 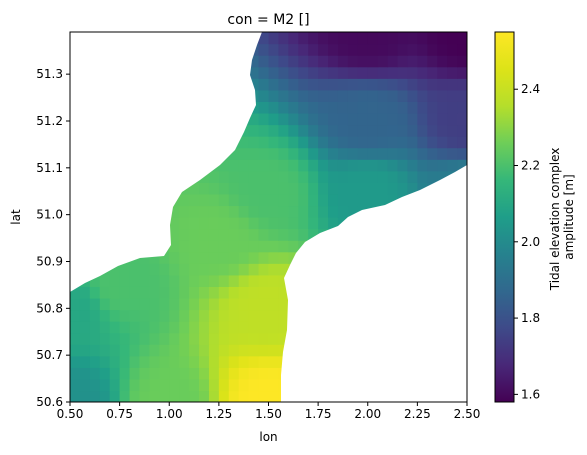 I want to click on x-tick-label: 0.50, so click(x=70, y=414).